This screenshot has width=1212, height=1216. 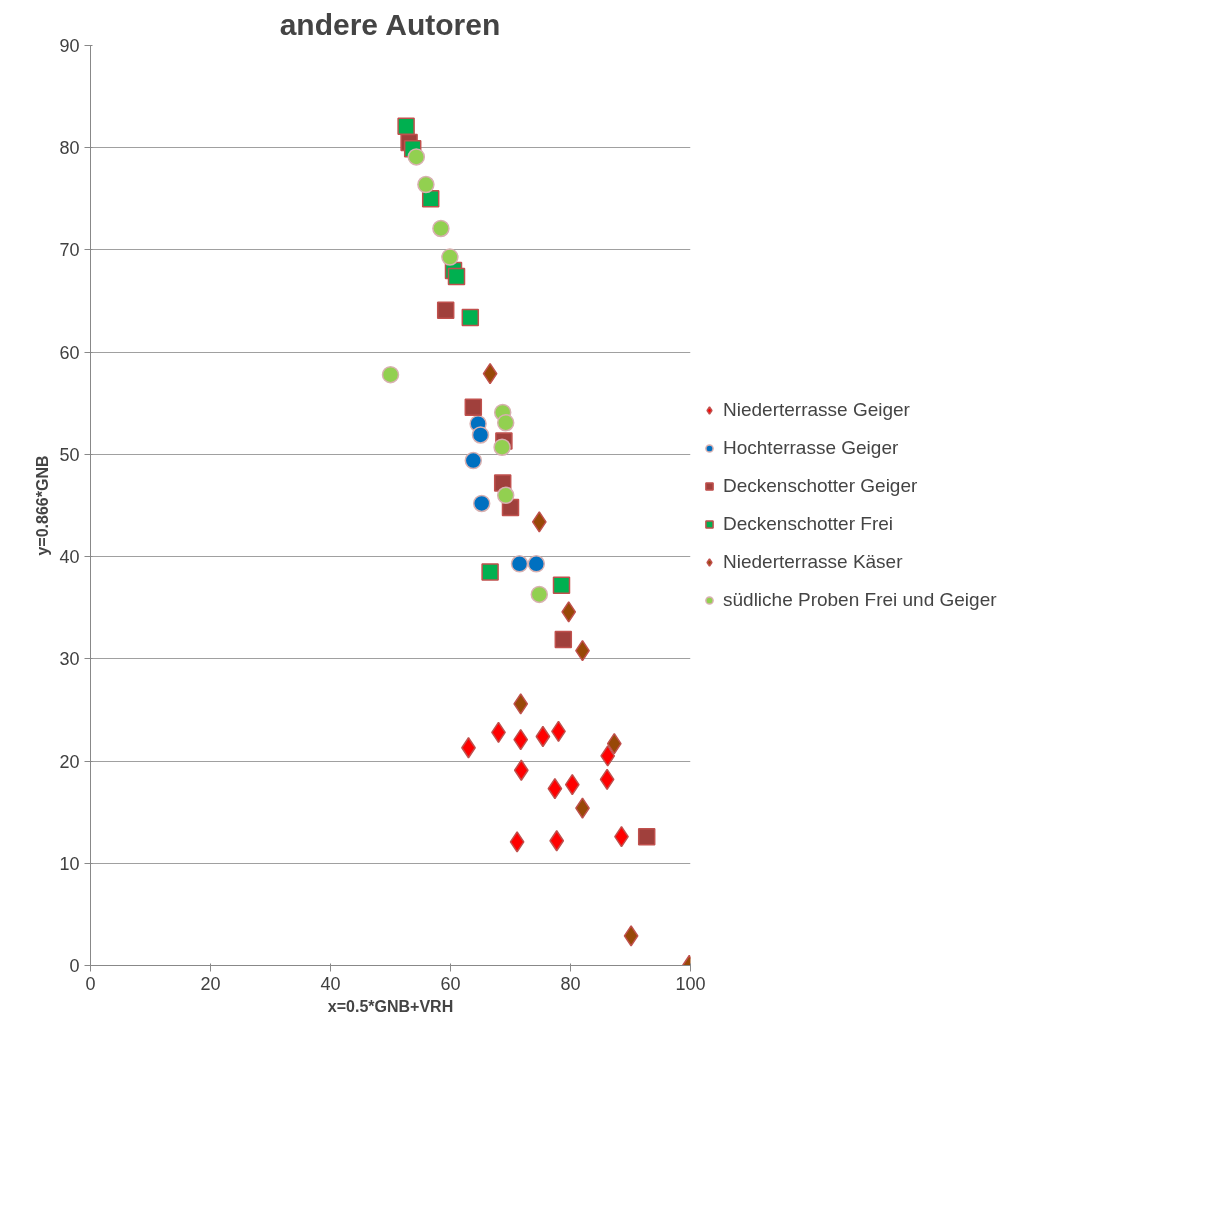 What do you see at coordinates (390, 24) in the screenshot?
I see `chart-title: andere Autoren` at bounding box center [390, 24].